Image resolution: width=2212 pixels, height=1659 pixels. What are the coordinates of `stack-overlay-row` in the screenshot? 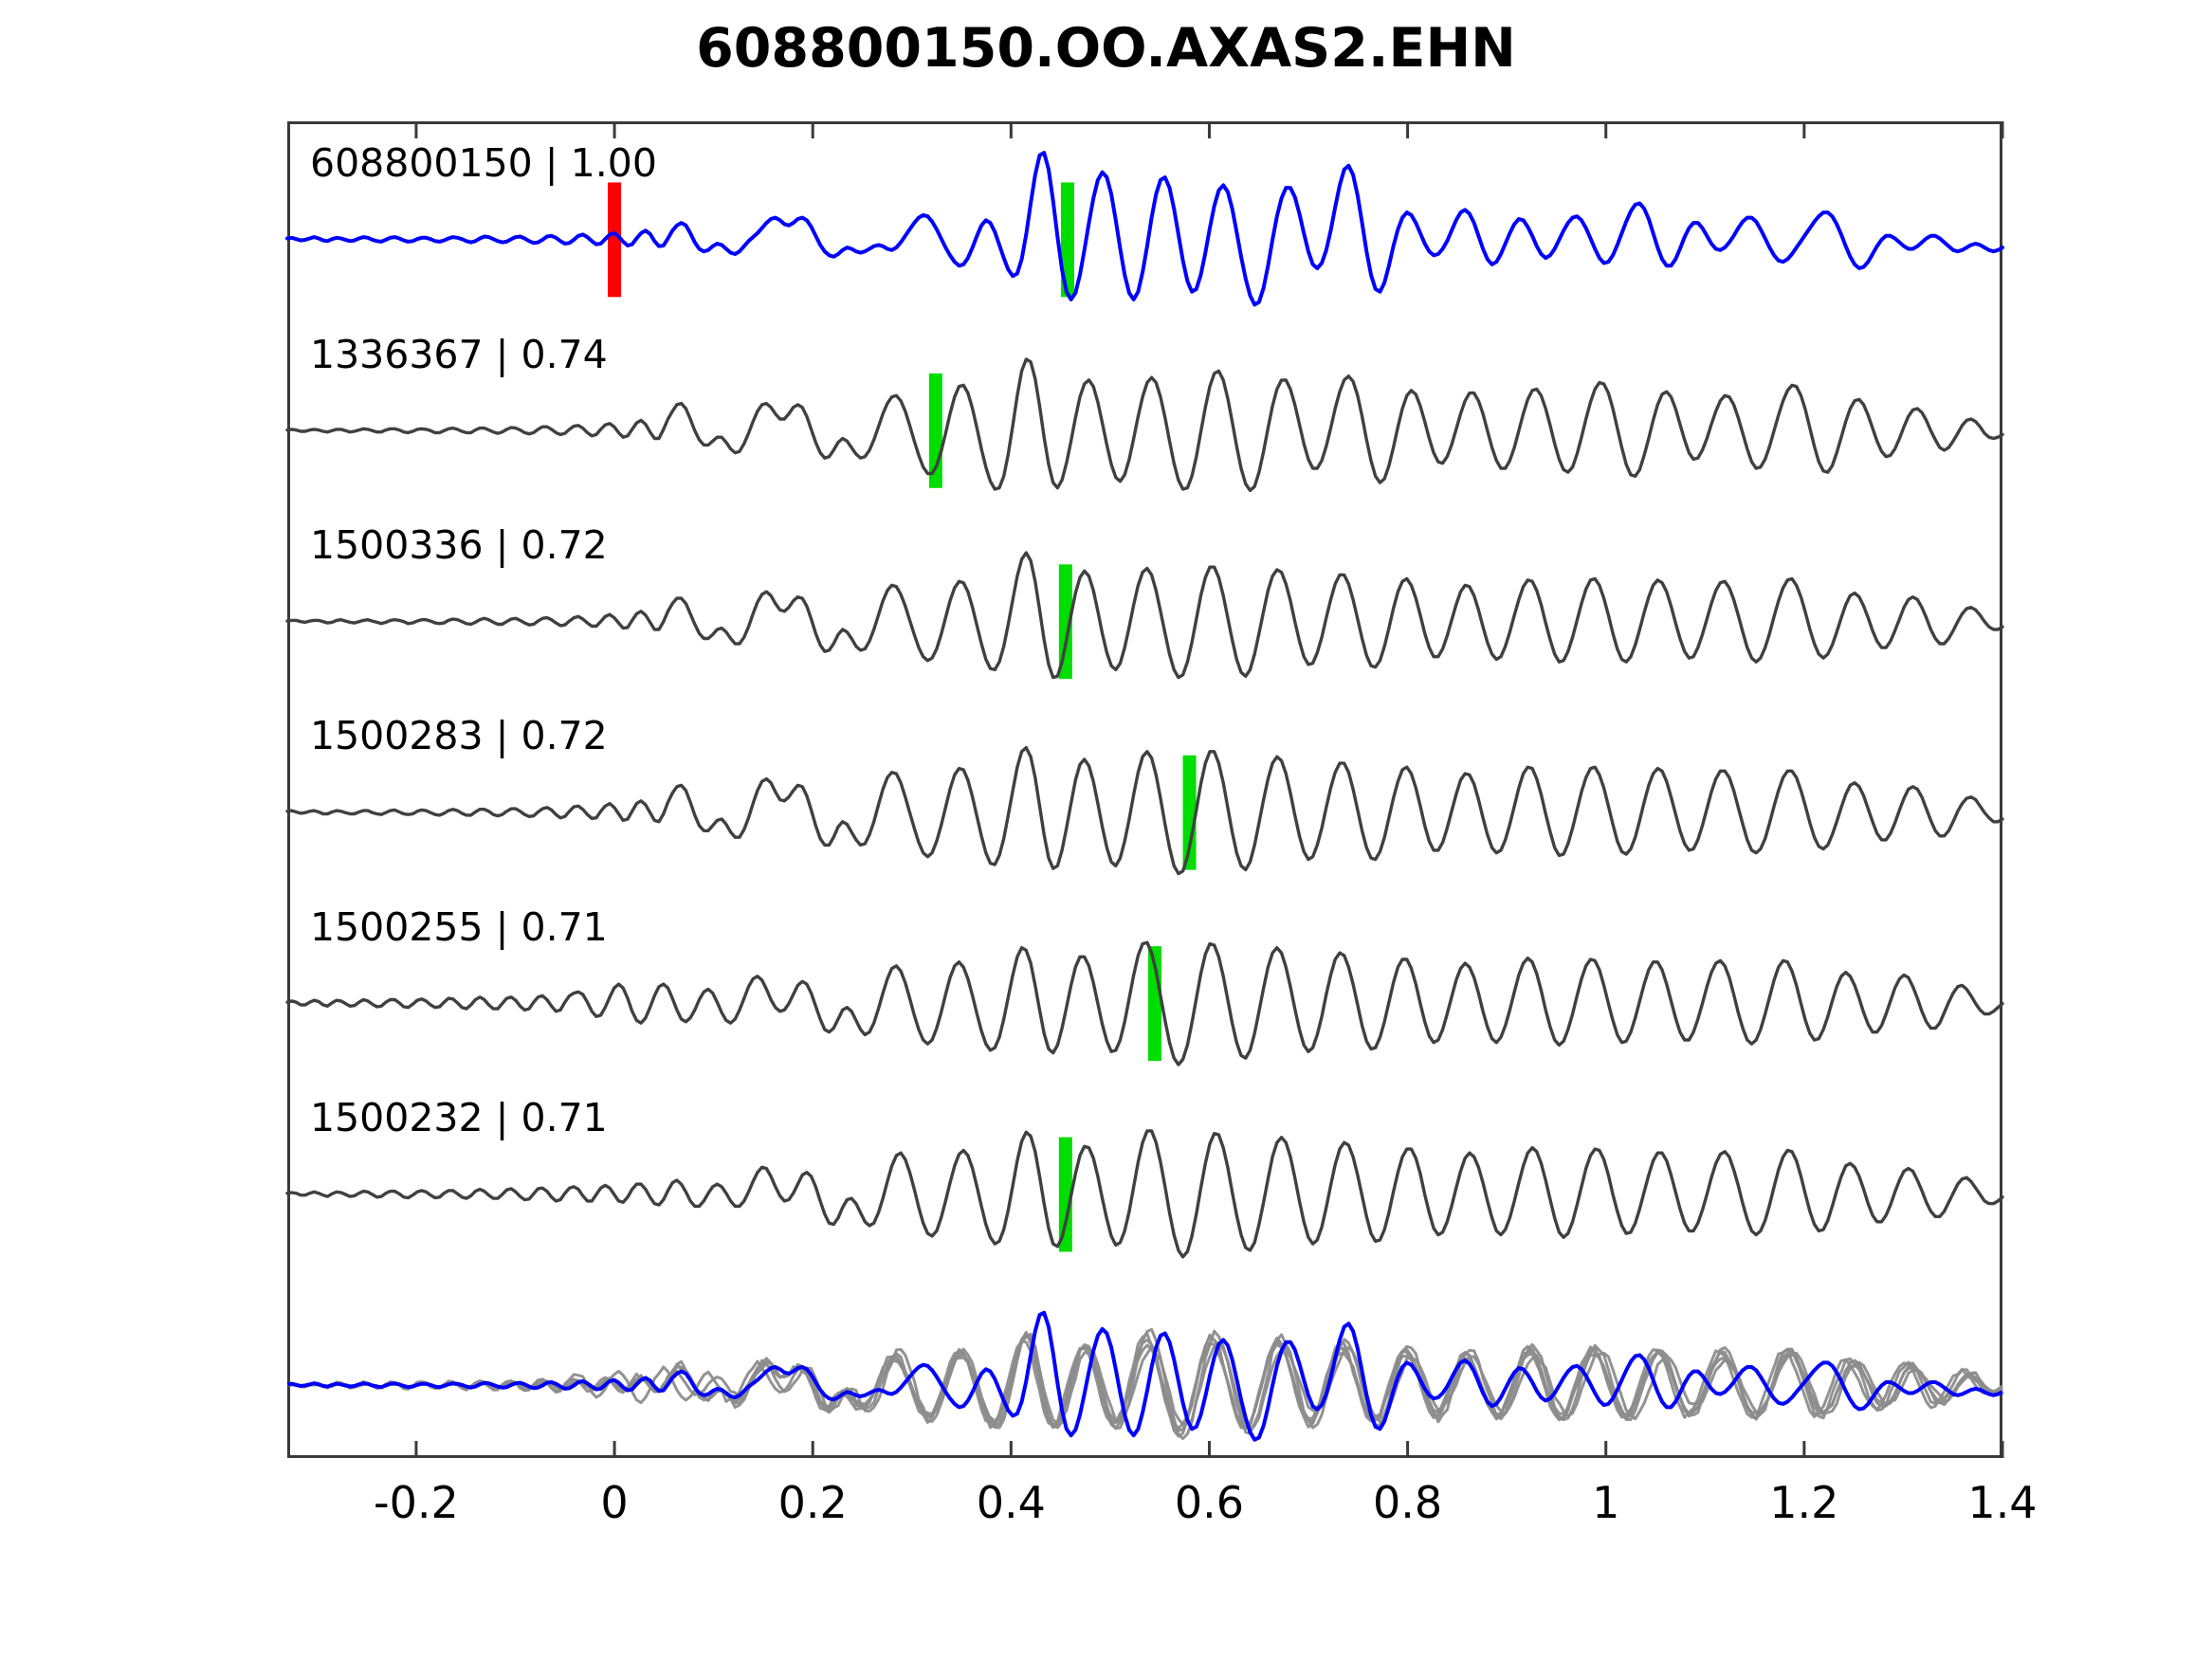 It's located at (1144, 1376).